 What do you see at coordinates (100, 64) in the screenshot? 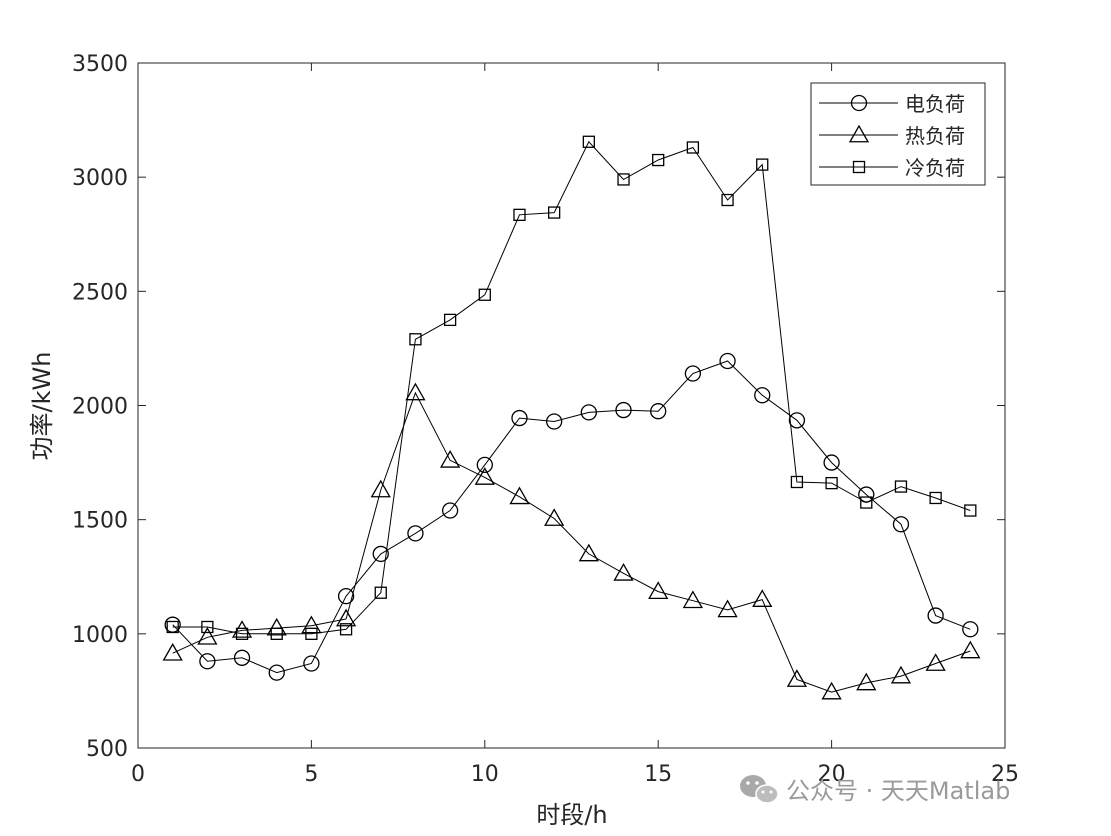
I see `y-tick-label: 3500` at bounding box center [100, 64].